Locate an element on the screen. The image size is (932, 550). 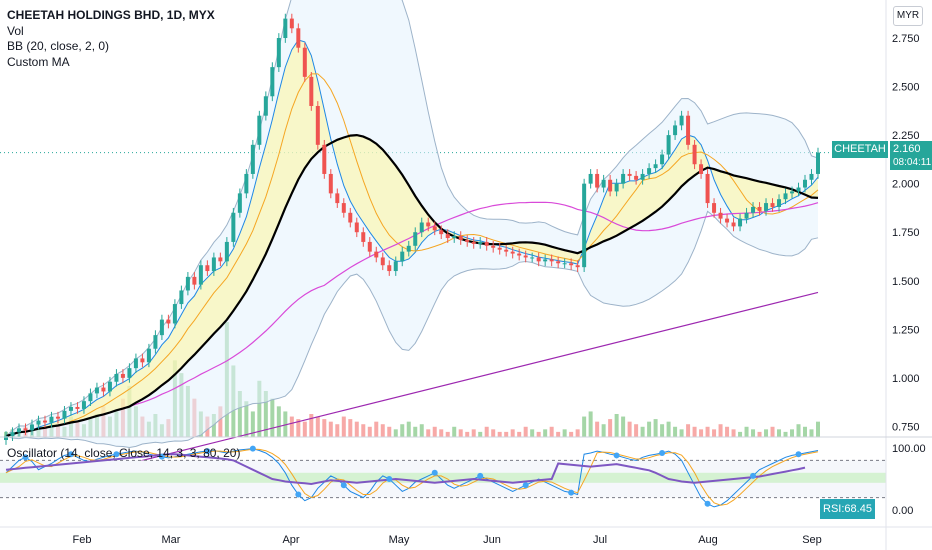
indicator-bb: BB (20, close, 2, 0) is located at coordinates (58, 46).